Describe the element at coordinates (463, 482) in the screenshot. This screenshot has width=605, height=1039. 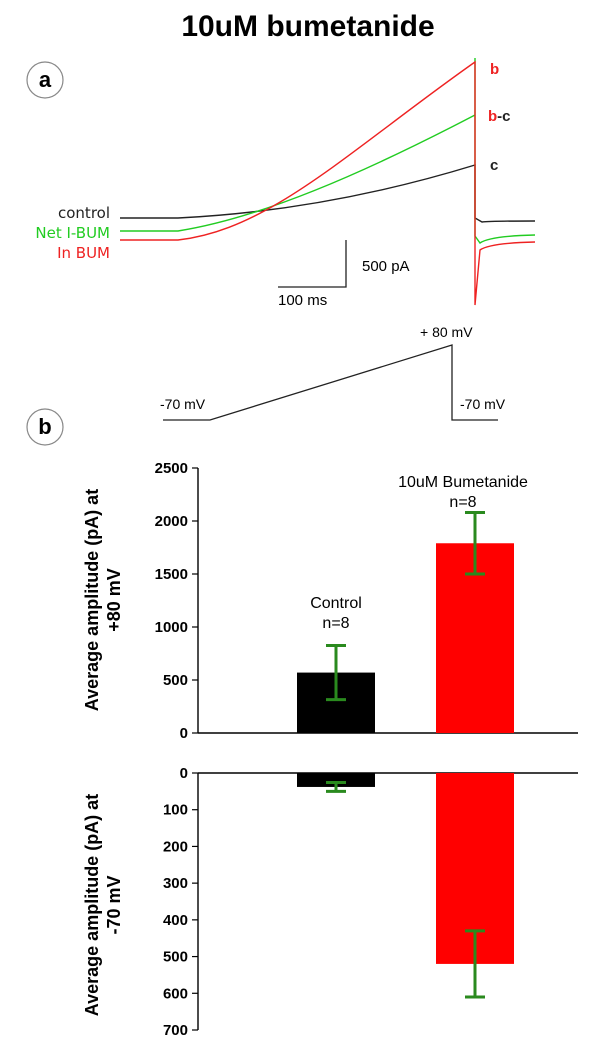
I see `annotation-bumetanide-name: 10uM Bumetanide` at that location.